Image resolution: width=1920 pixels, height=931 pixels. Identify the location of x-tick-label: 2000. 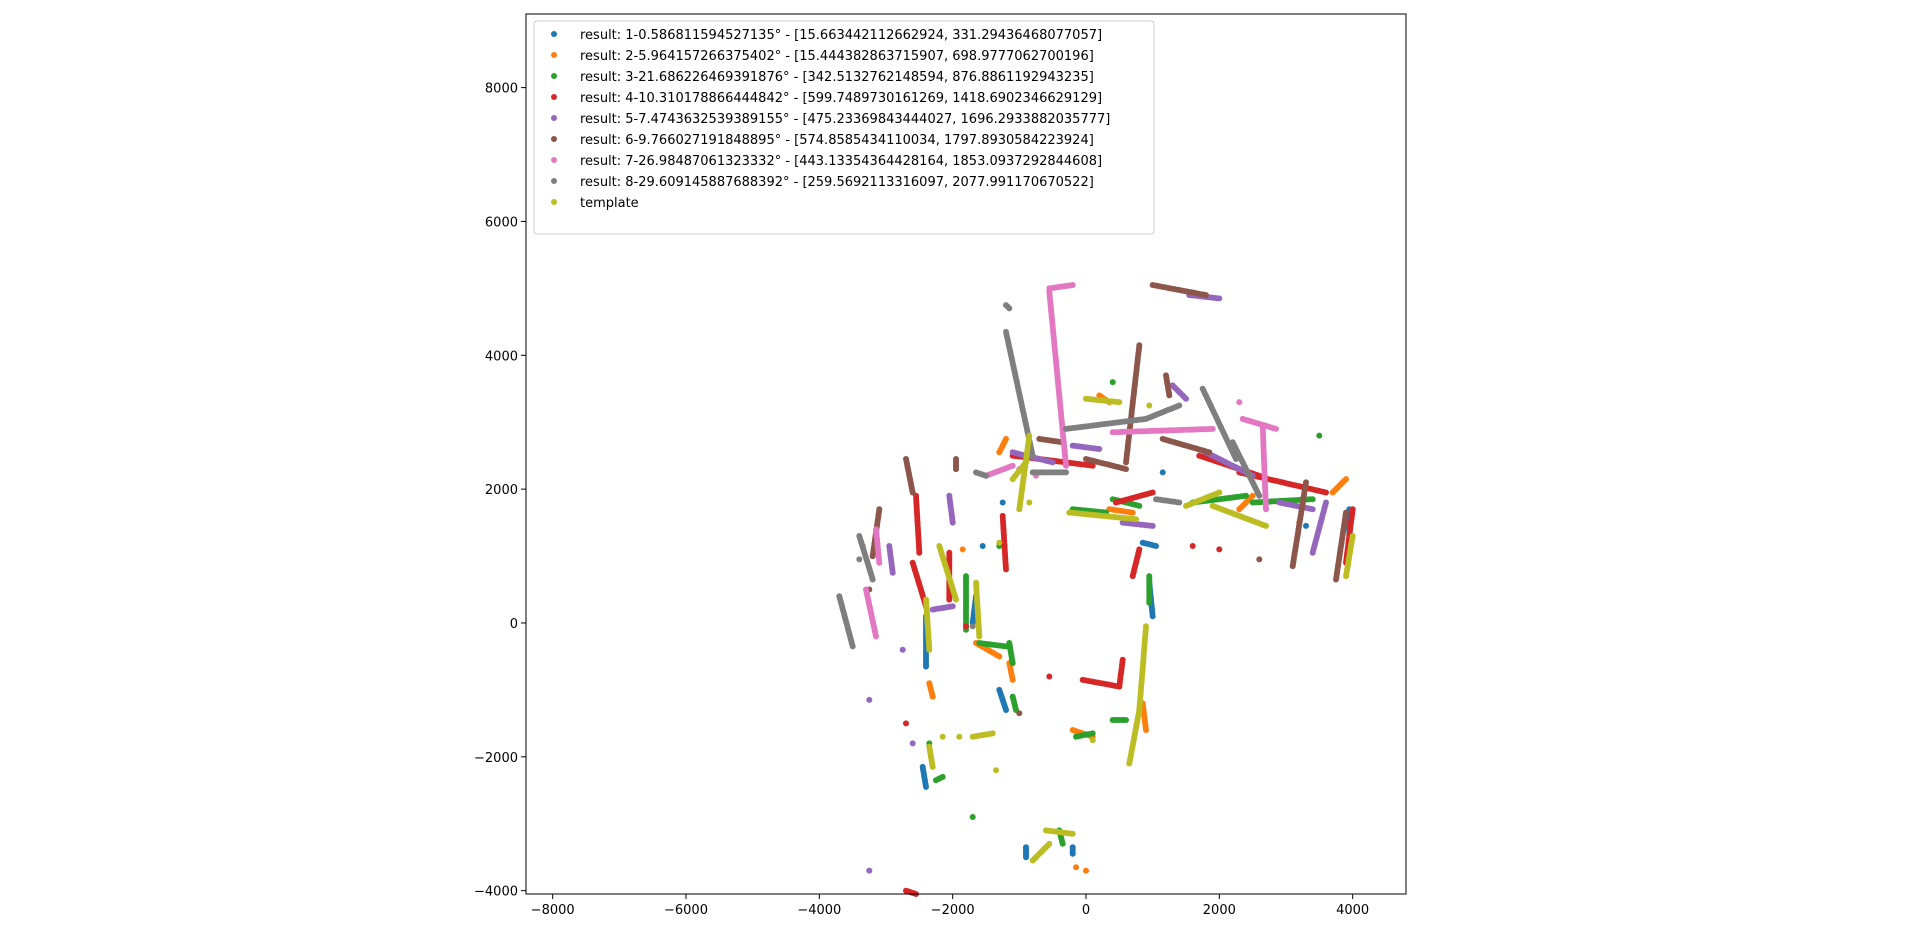
(1219, 910).